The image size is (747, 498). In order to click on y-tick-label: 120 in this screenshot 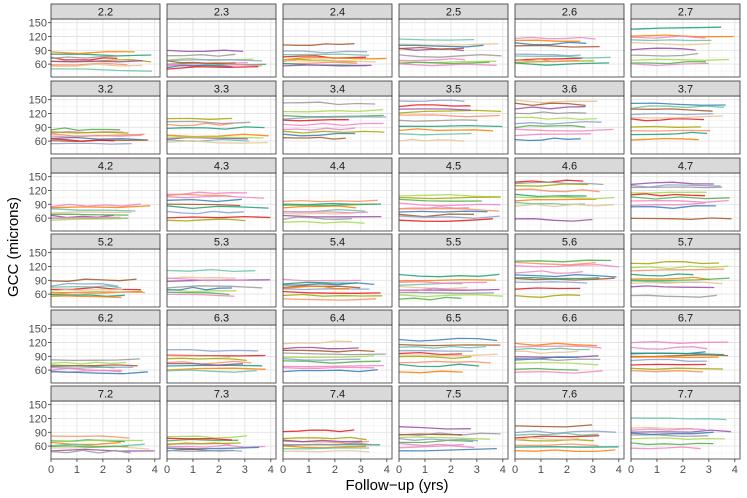, I will do `click(38, 267)`.